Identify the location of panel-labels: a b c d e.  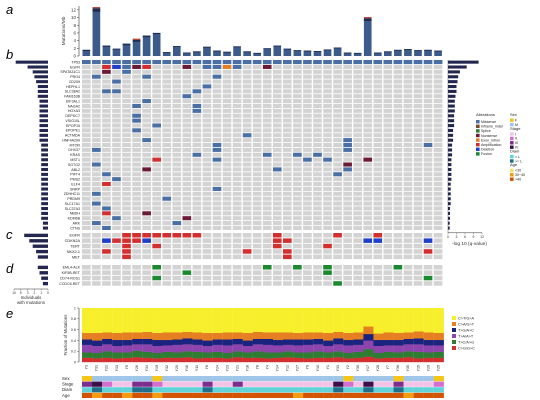
(10, 161).